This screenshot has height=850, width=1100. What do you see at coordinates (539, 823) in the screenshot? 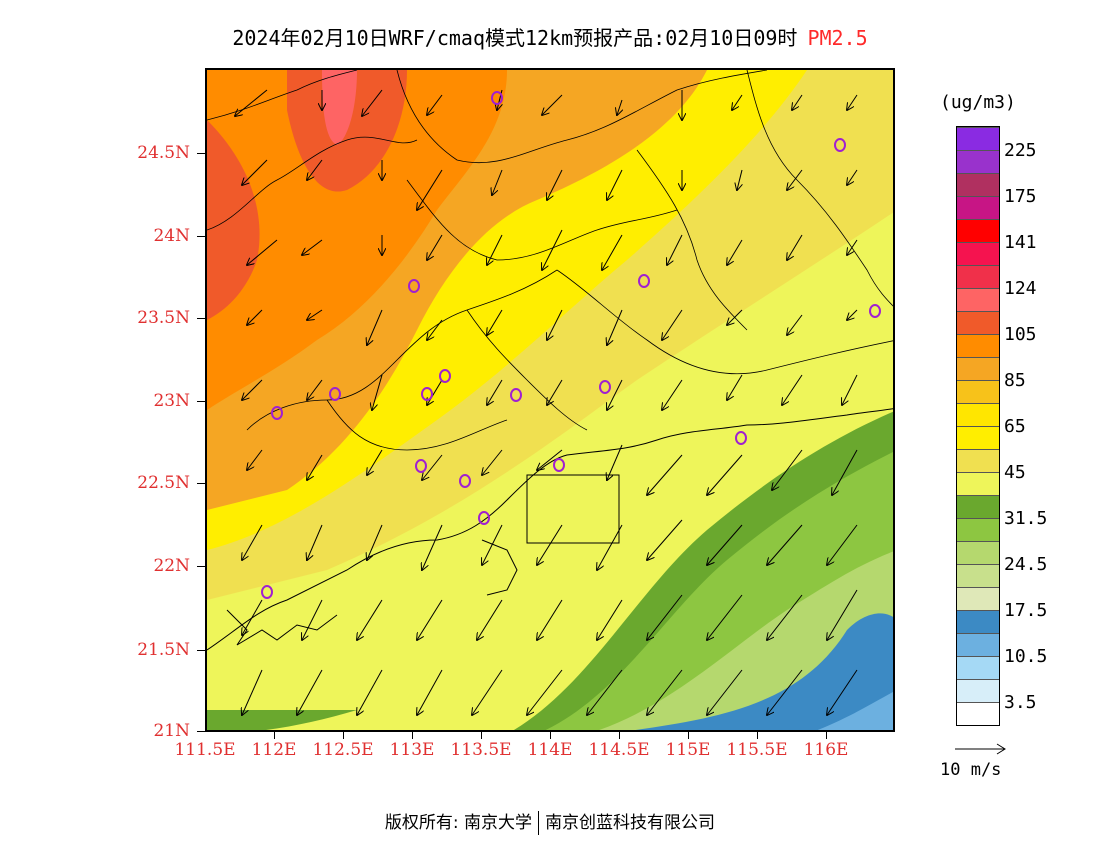
I see `copyright-divider` at bounding box center [539, 823].